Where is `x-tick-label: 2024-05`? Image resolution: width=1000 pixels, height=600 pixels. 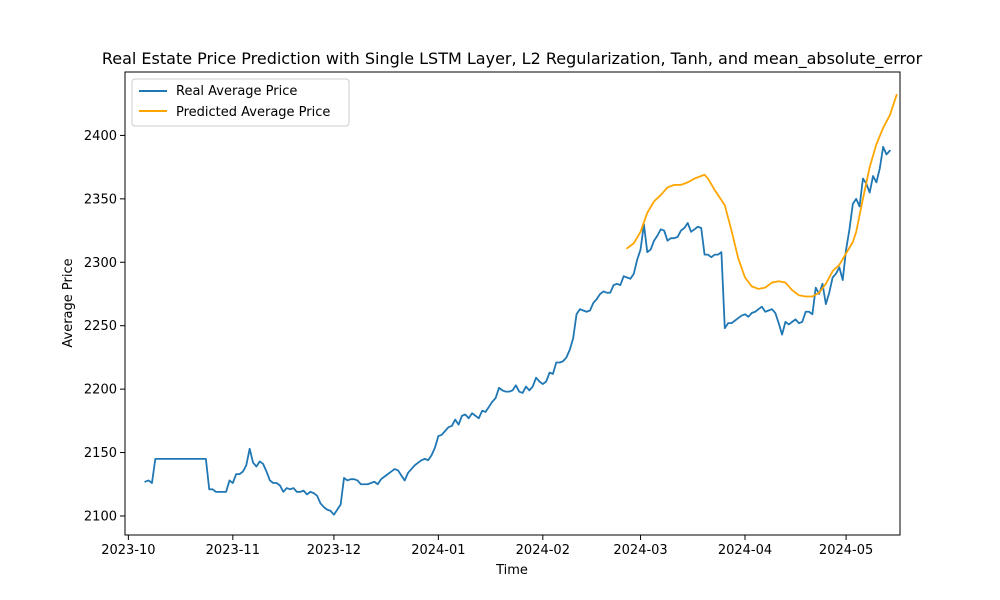
x-tick-label: 2024-05 is located at coordinates (846, 550).